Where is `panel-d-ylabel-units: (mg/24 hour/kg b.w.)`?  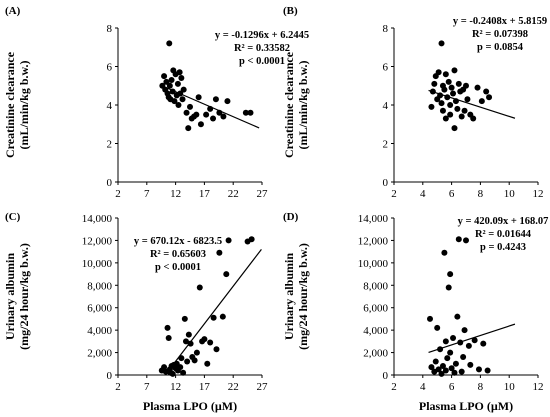
panel-d-ylabel-units: (mg/24 hour/kg b.w.) is located at coordinates (303, 296).